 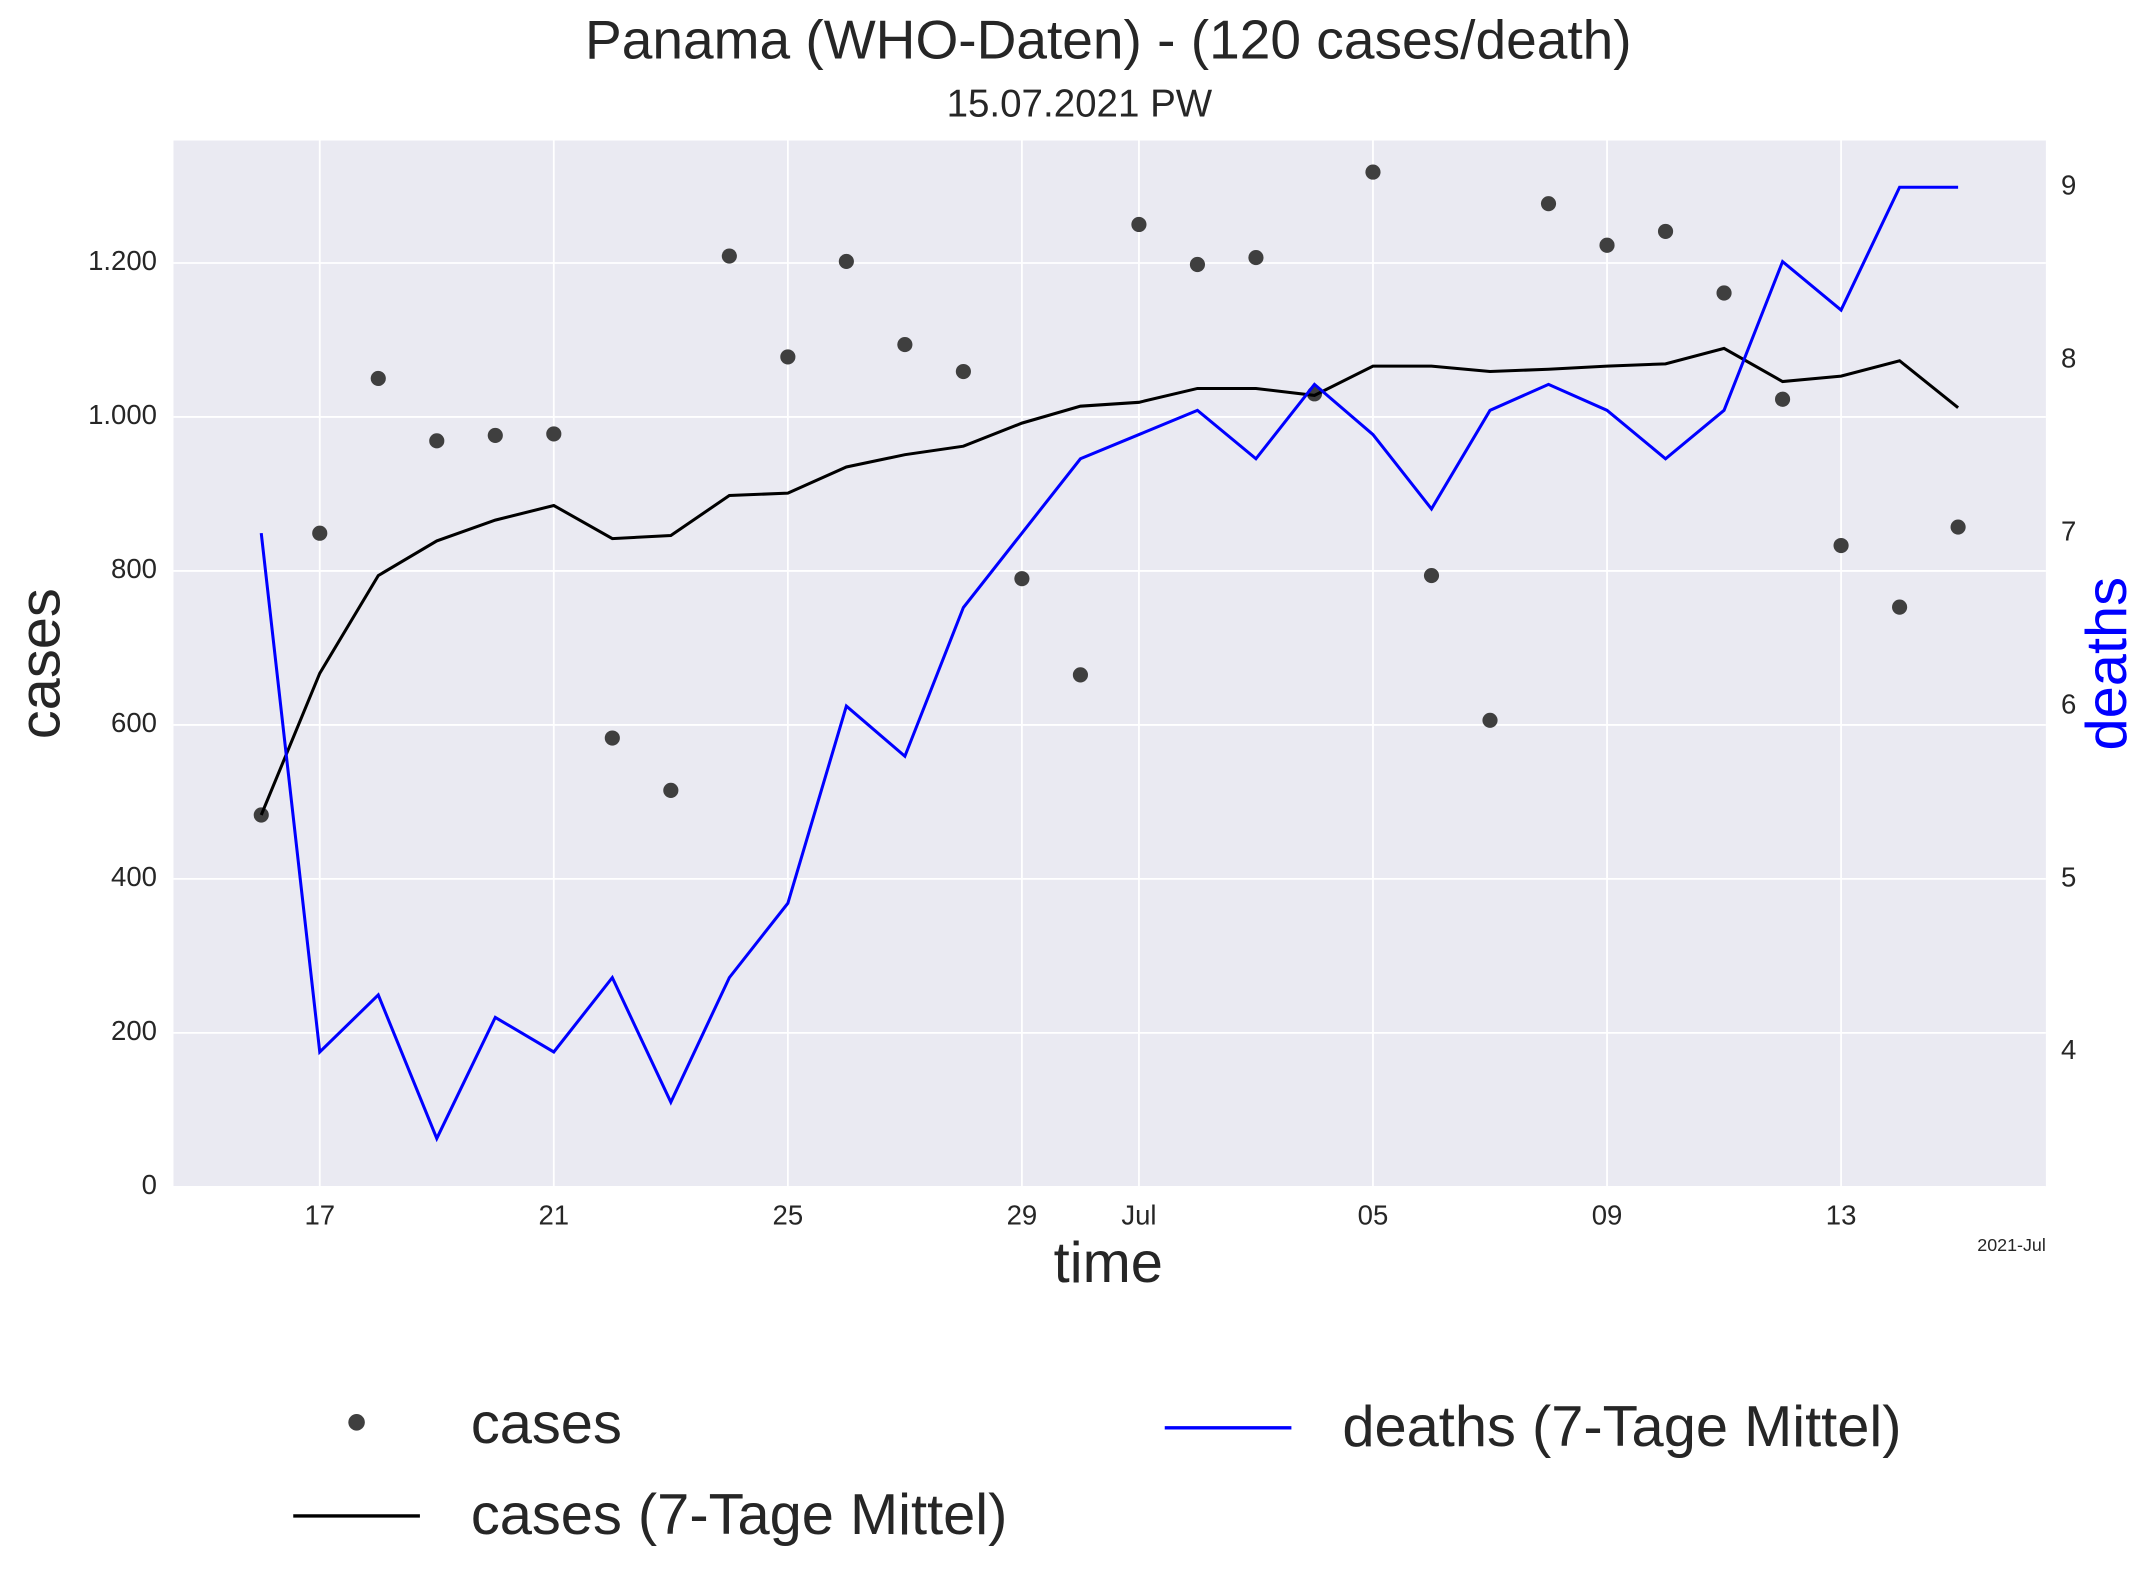 I want to click on x-tick-label: 17, so click(x=319, y=1214).